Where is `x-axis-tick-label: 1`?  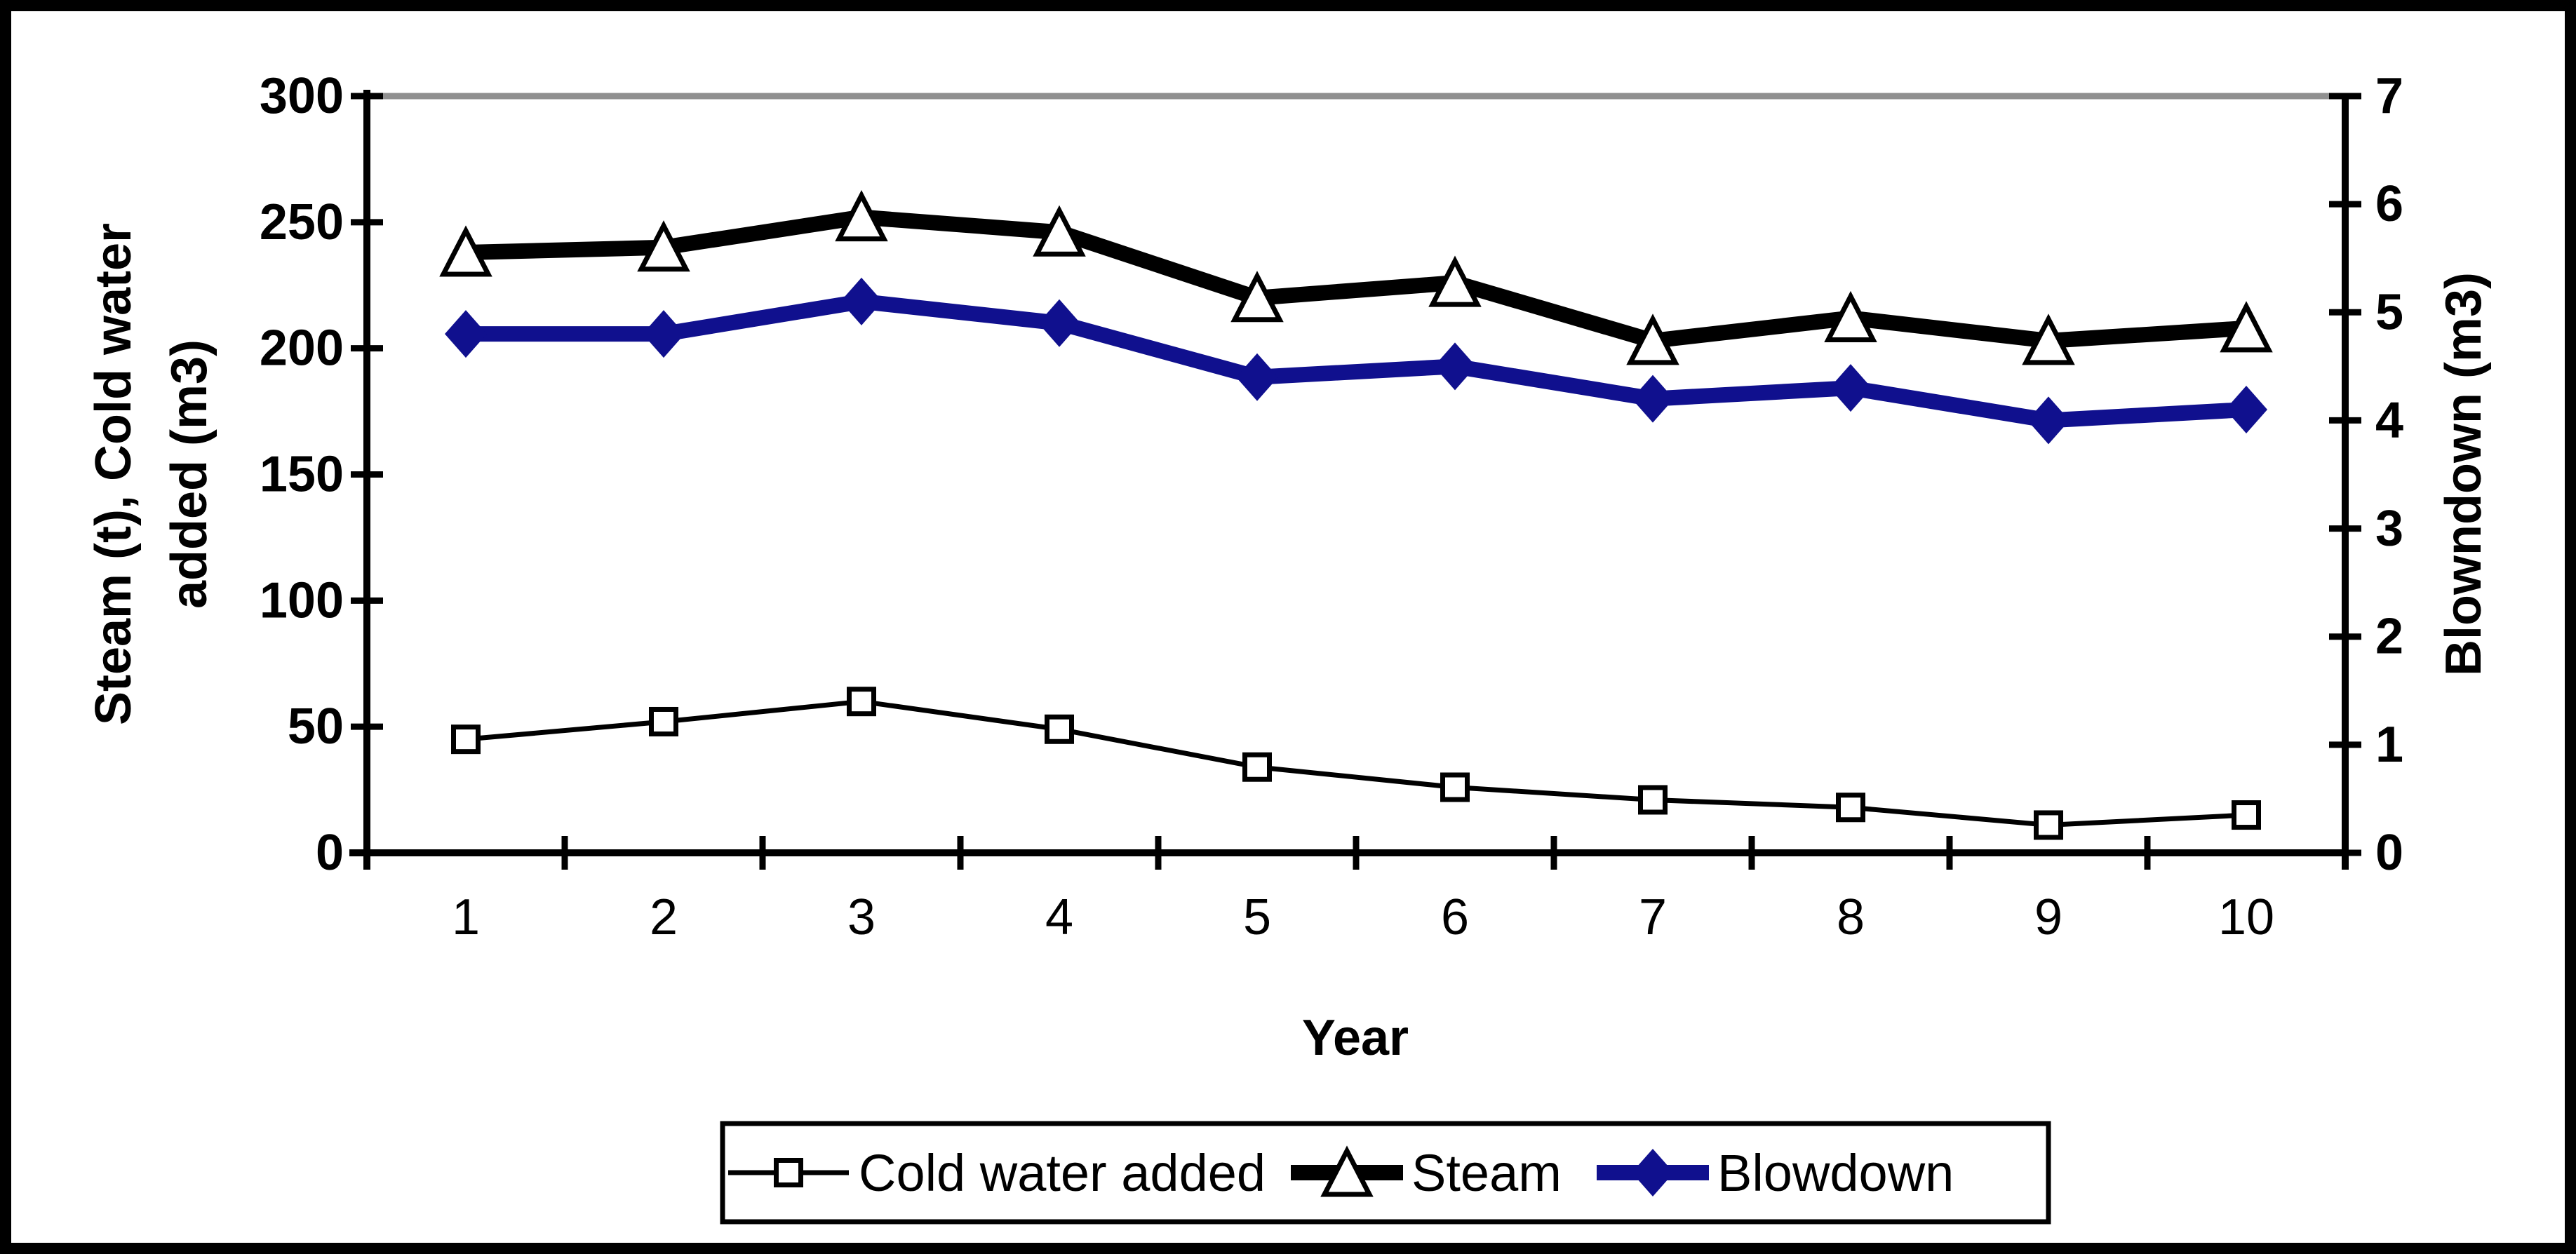
x-axis-tick-label: 1 is located at coordinates (466, 917).